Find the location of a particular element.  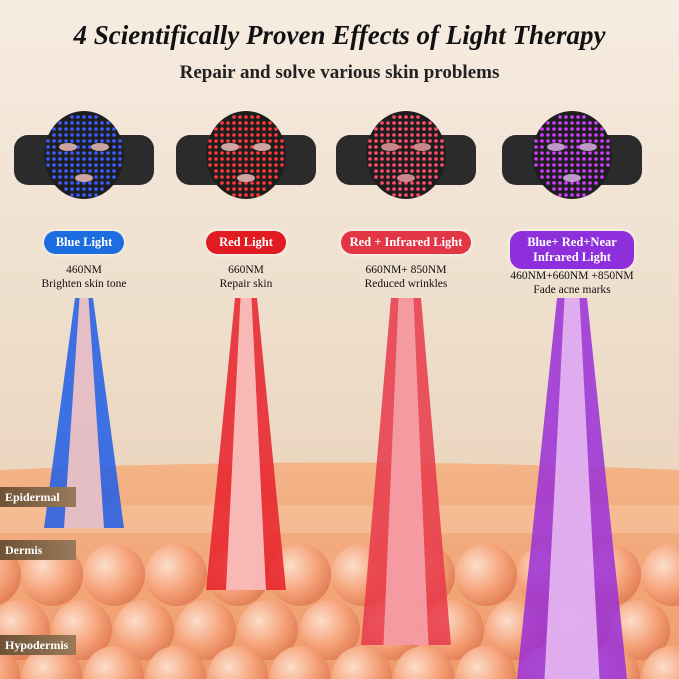

subtitle: Repair and solve various skin problems is located at coordinates (339, 72).